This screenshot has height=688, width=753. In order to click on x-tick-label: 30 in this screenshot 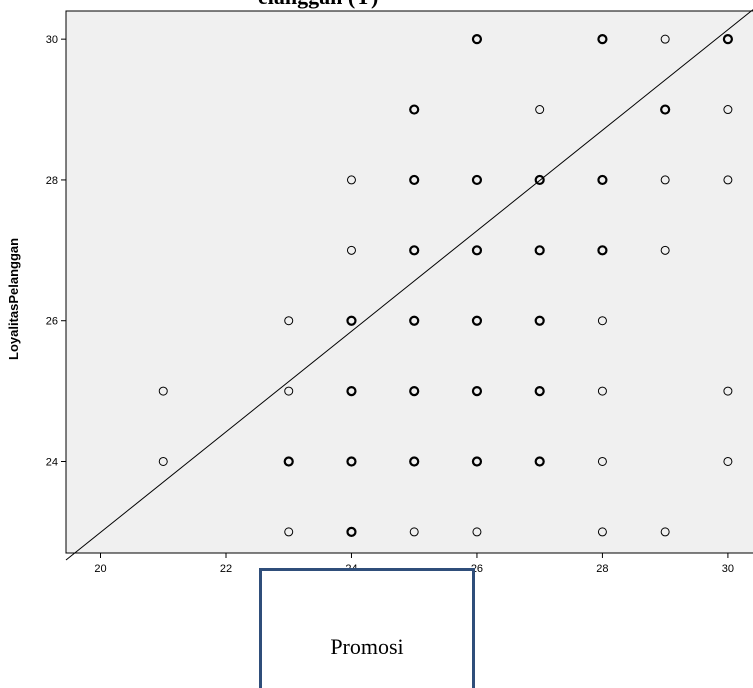, I will do `click(728, 569)`.